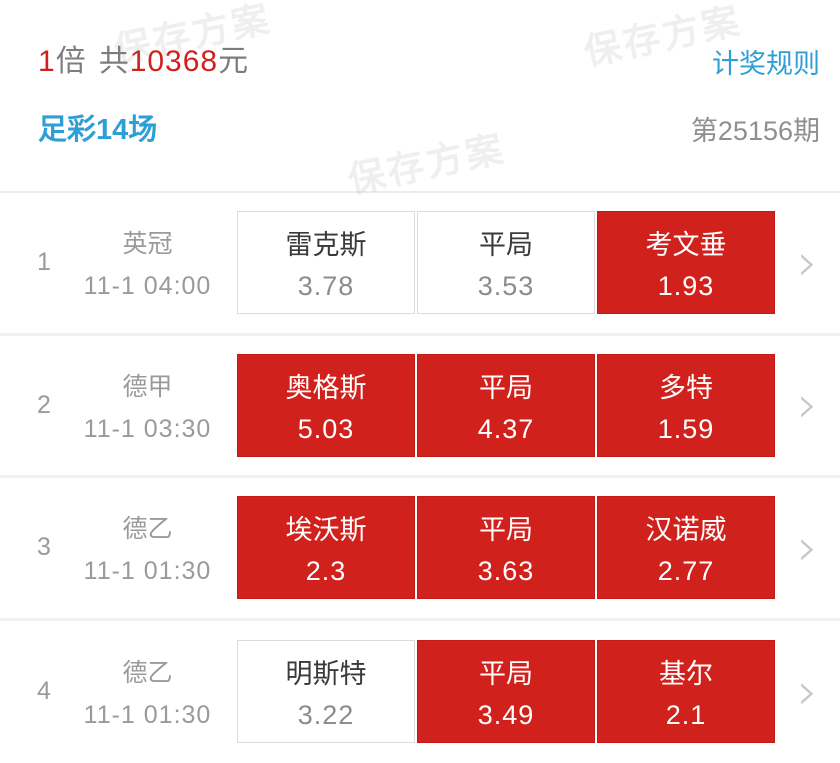 The height and width of the screenshot is (763, 840). What do you see at coordinates (326, 674) in the screenshot?
I see `bet-option-label: 明斯特` at bounding box center [326, 674].